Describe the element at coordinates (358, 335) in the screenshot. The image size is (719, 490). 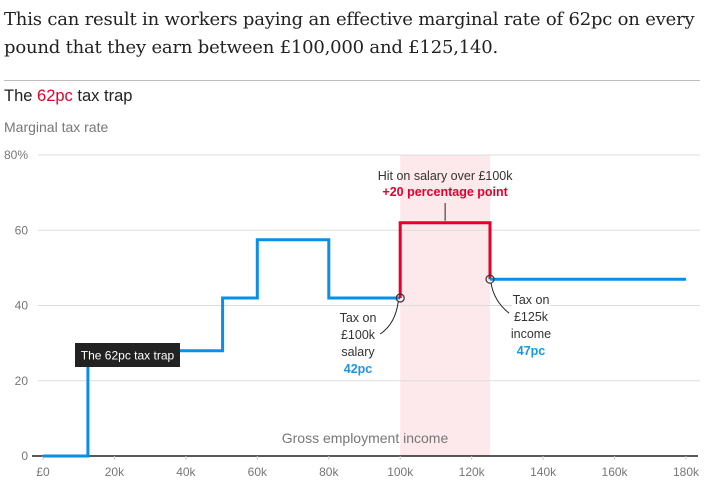
I see `annotation-100k-line: £100k` at that location.